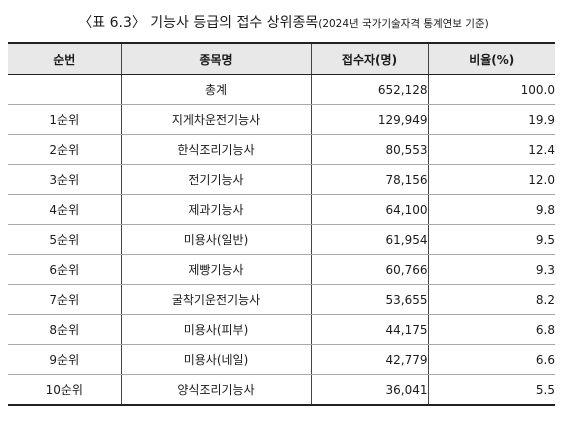 Image resolution: width=567 pixels, height=424 pixels. I want to click on cell-name: 굴착기운전기능사, so click(216, 299).